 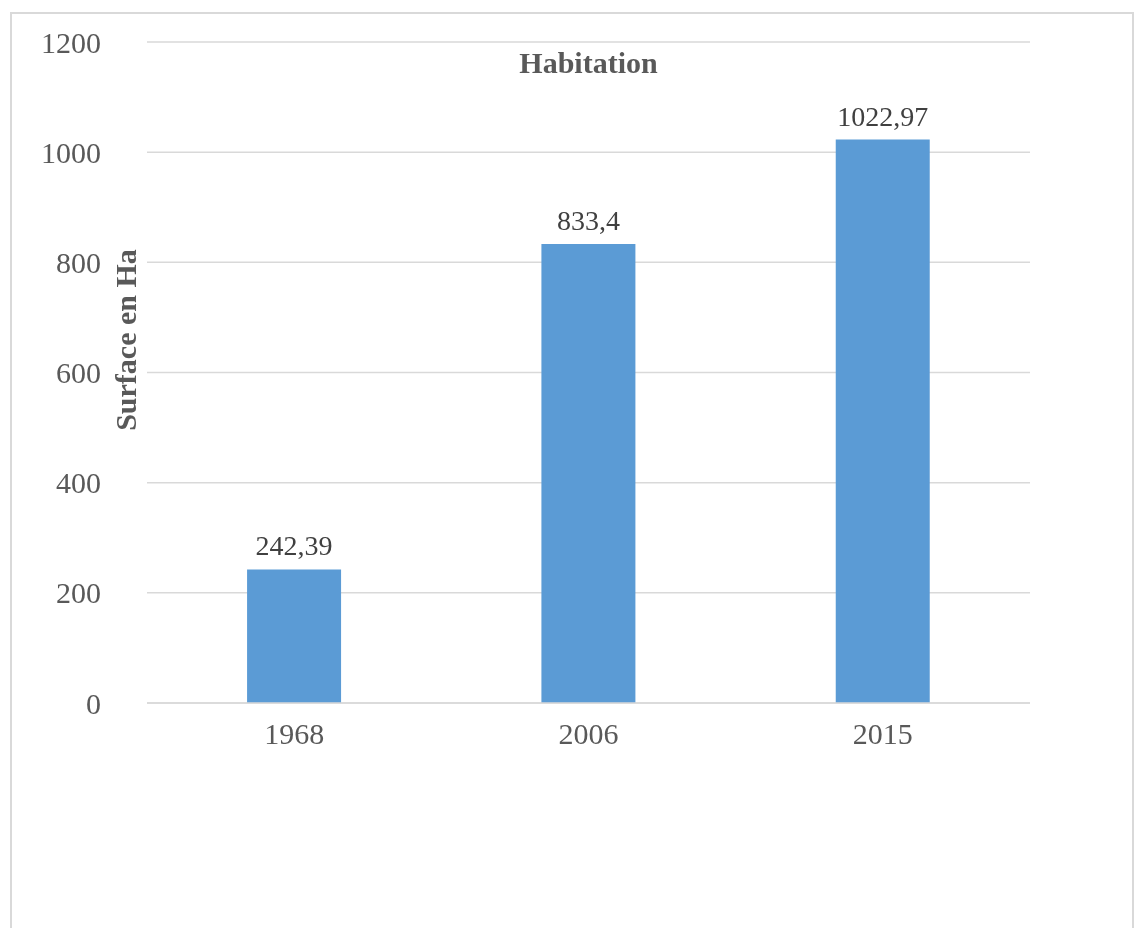 What do you see at coordinates (71, 152) in the screenshot?
I see `y-tick-label: 1000` at bounding box center [71, 152].